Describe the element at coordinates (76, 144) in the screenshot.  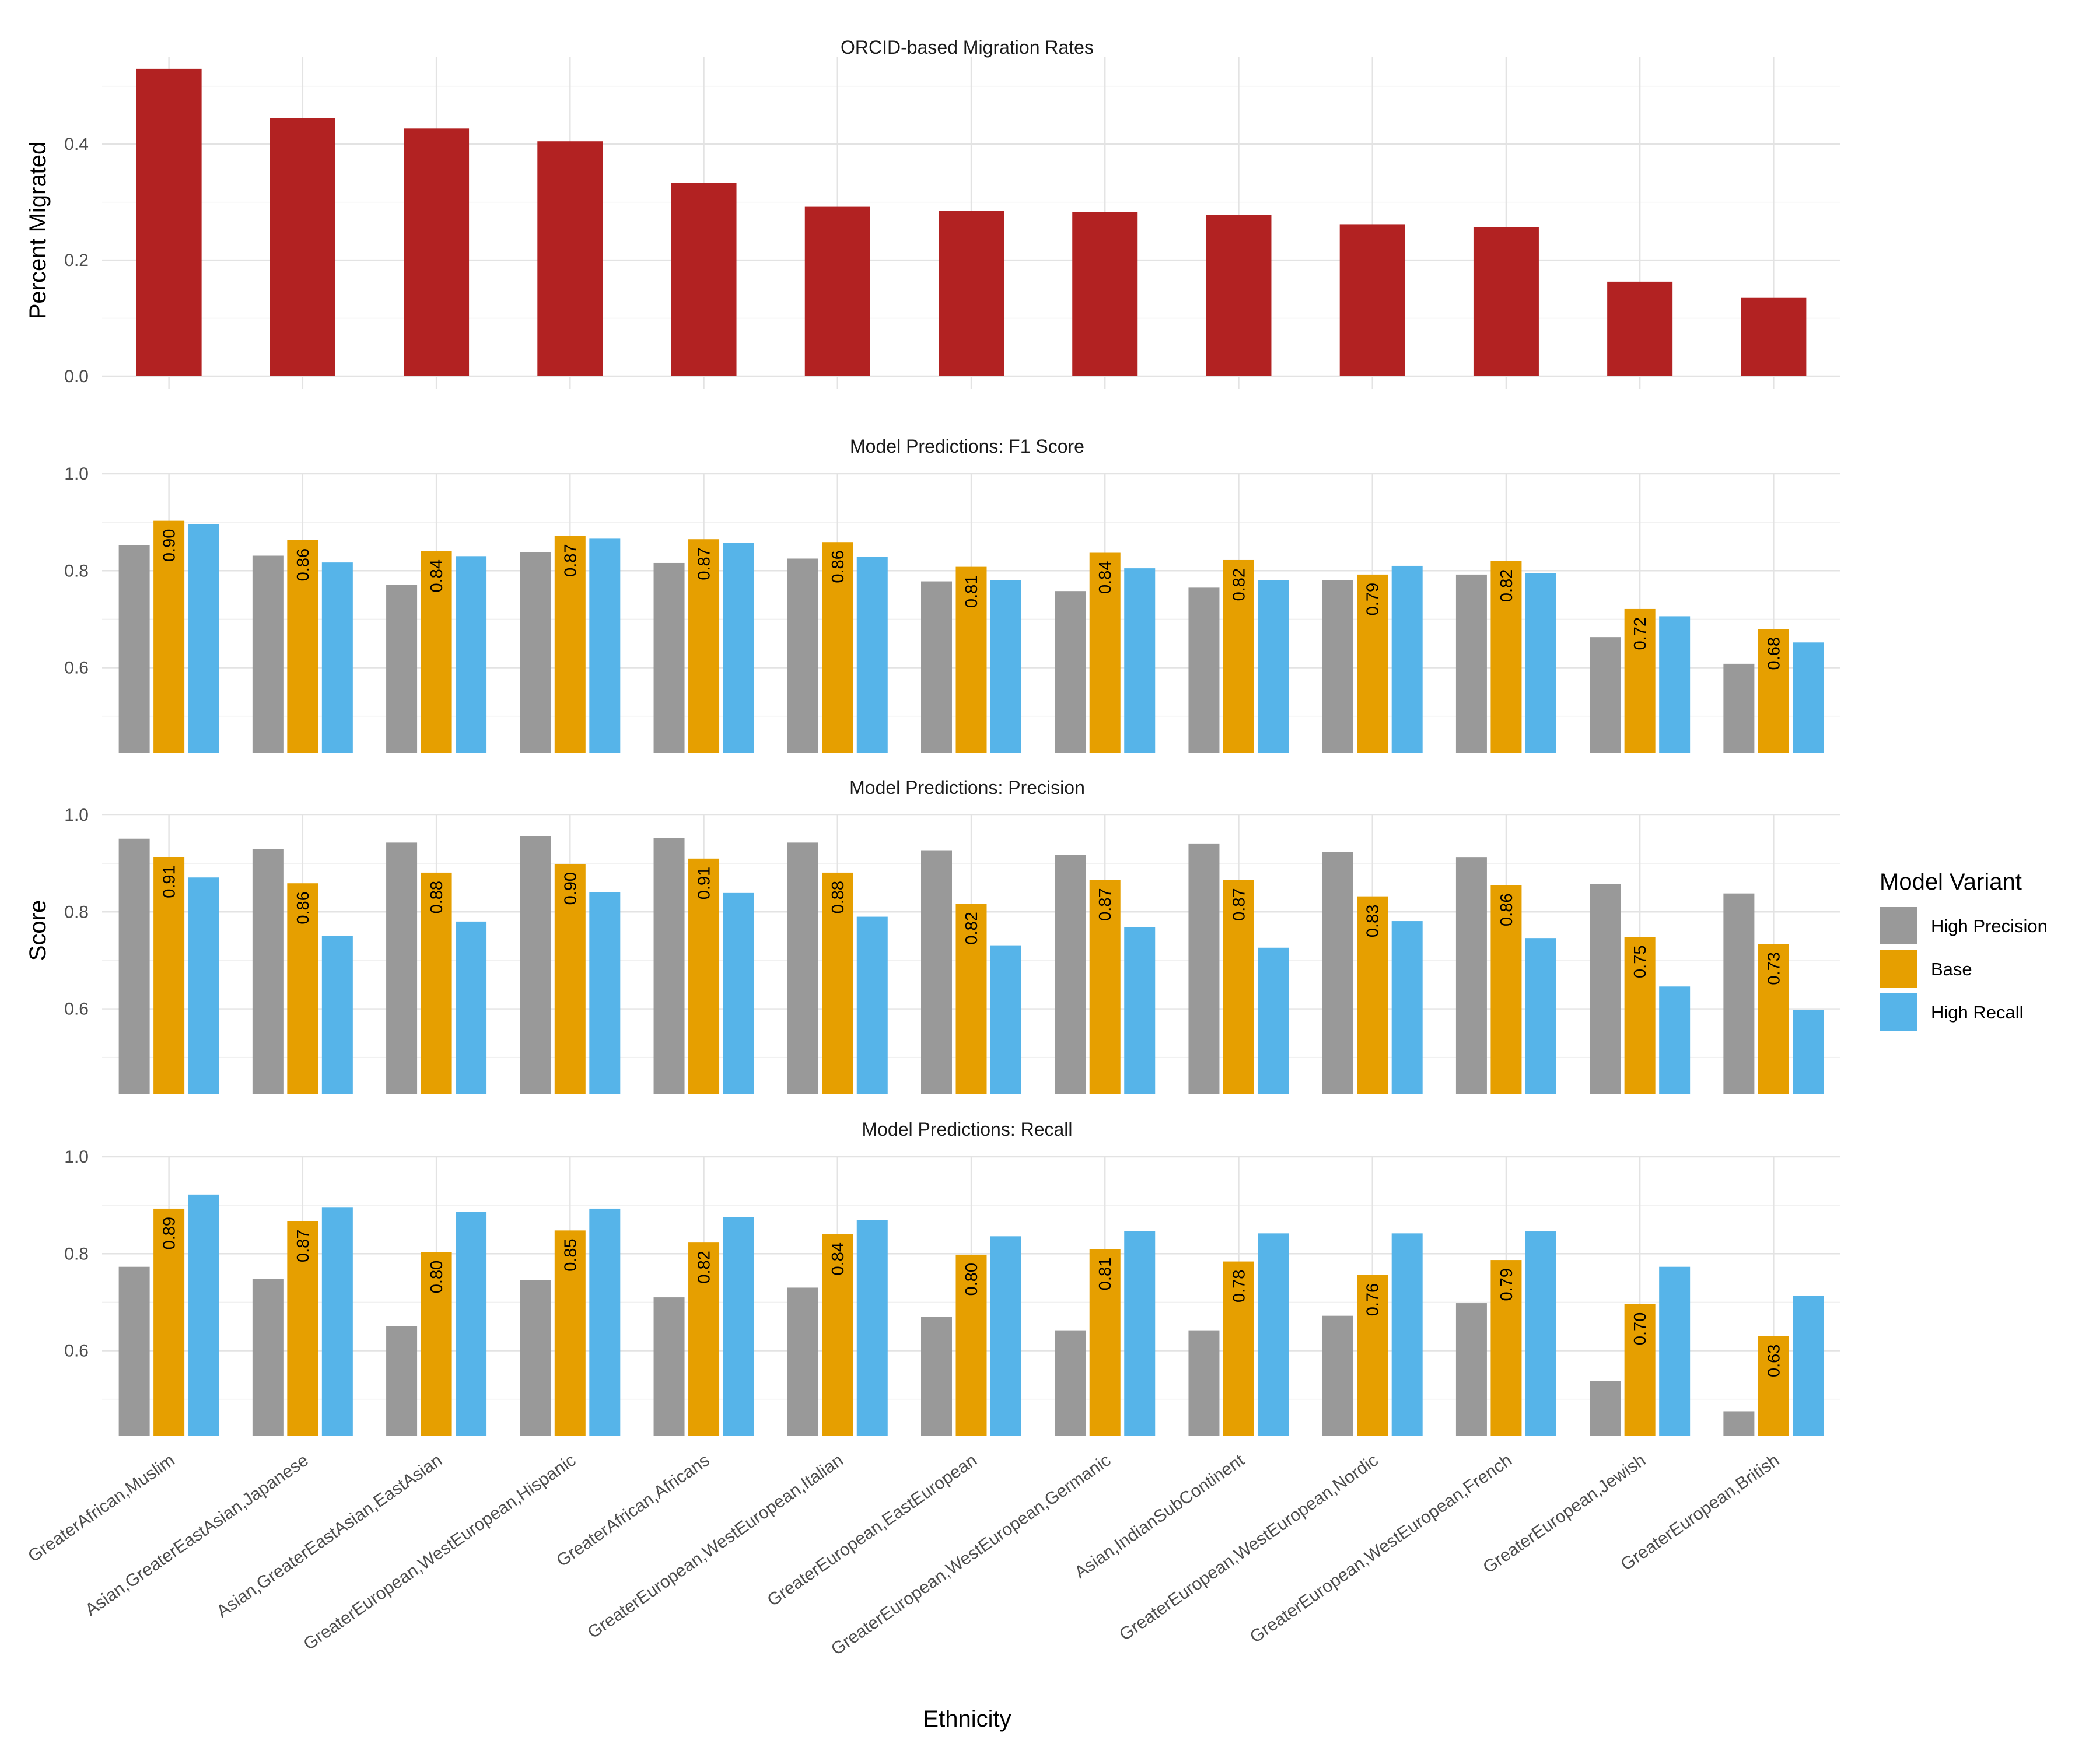
I see `migration-y-tick-label: 0.4` at that location.